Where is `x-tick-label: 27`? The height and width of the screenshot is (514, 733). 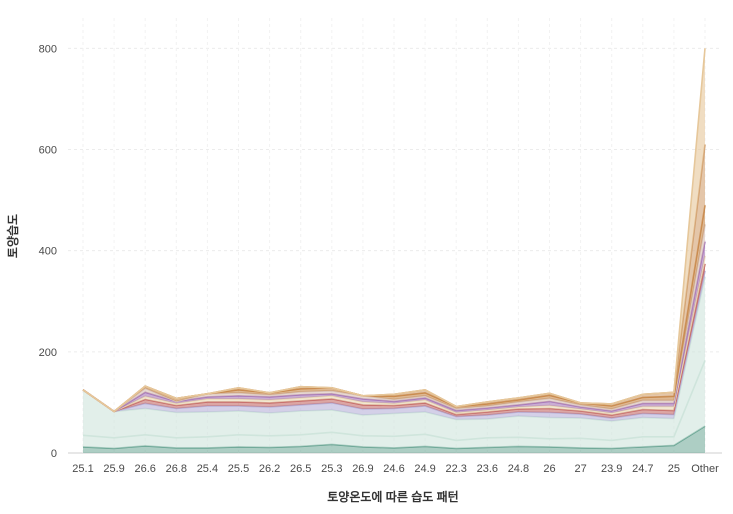 x-tick-label: 27 is located at coordinates (580, 469).